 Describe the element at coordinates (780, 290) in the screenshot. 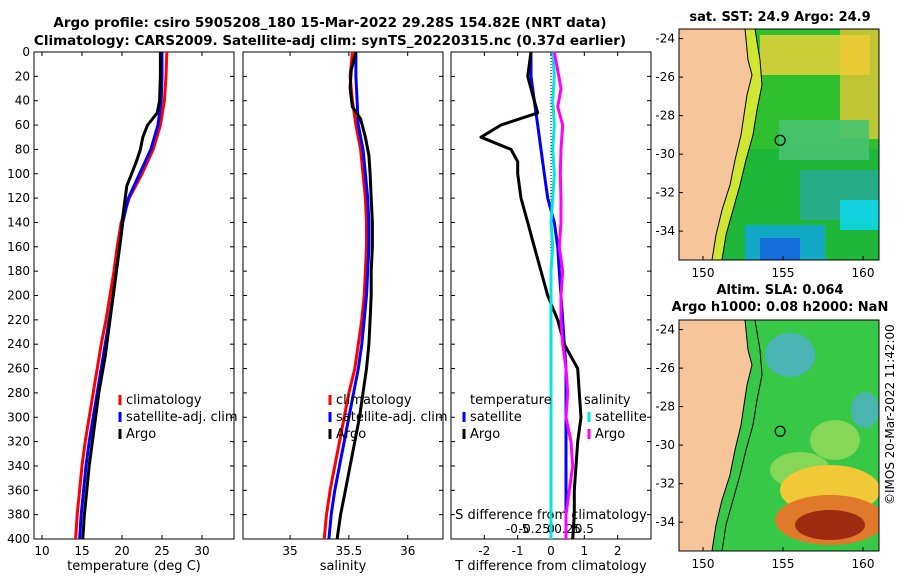

I see `sla-map-title-line1: Altim. SLA: 0.064` at that location.